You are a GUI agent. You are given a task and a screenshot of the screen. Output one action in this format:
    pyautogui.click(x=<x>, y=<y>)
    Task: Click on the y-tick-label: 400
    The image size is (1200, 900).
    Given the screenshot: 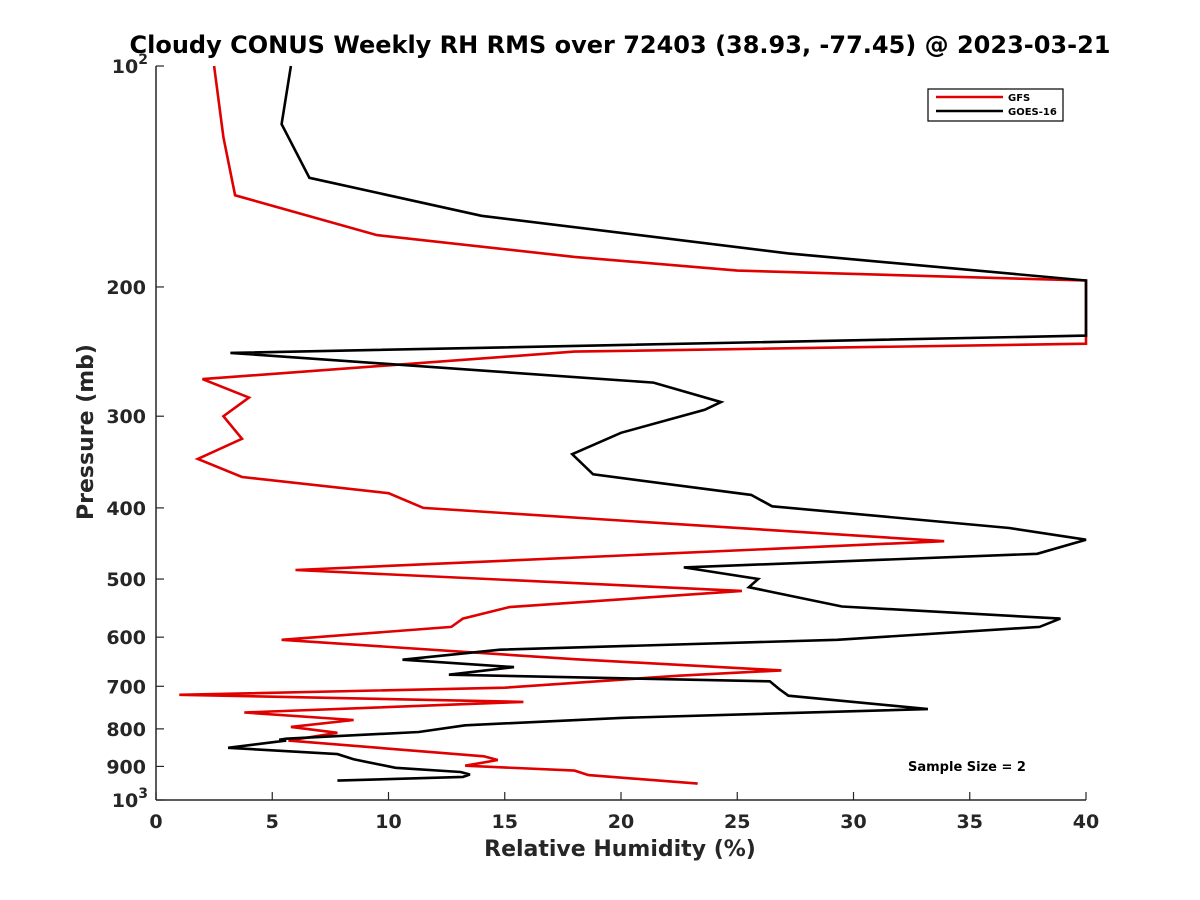 What is the action you would take?
    pyautogui.click(x=126, y=509)
    